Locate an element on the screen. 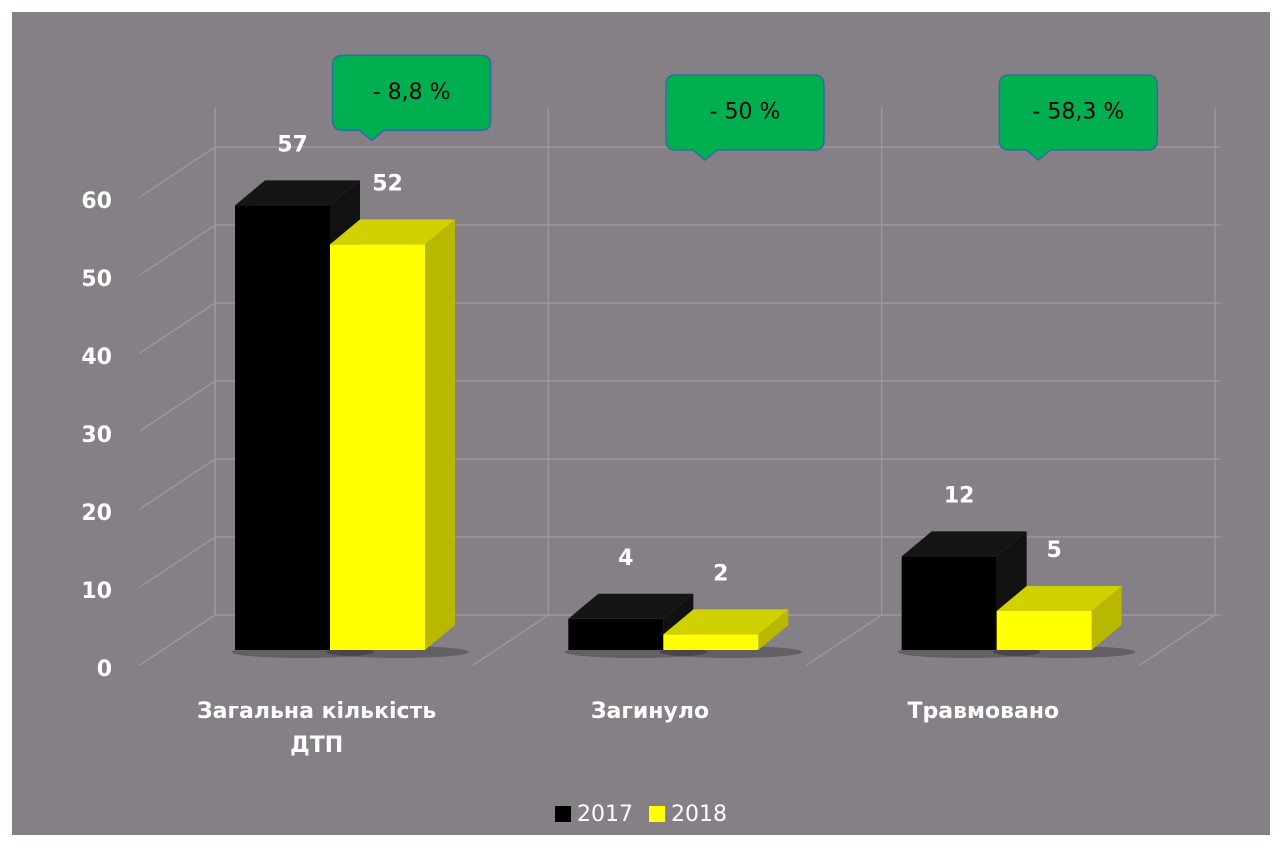 Image resolution: width=1283 pixels, height=848 pixels. value-label: 12 is located at coordinates (959, 495).